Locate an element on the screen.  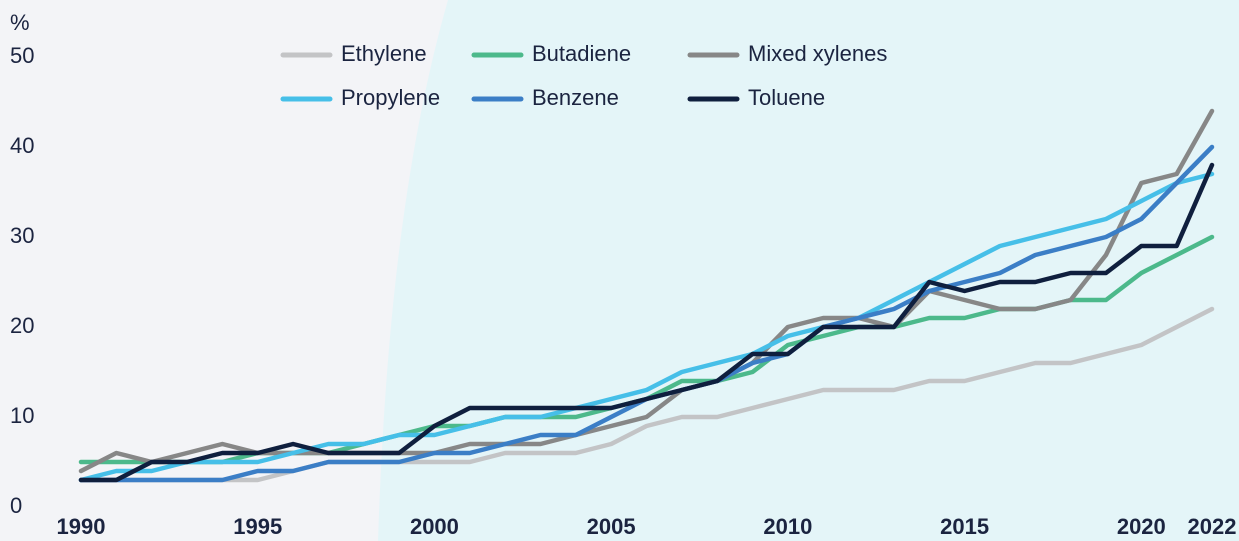
legend-label: Butadiene is located at coordinates (581, 53).